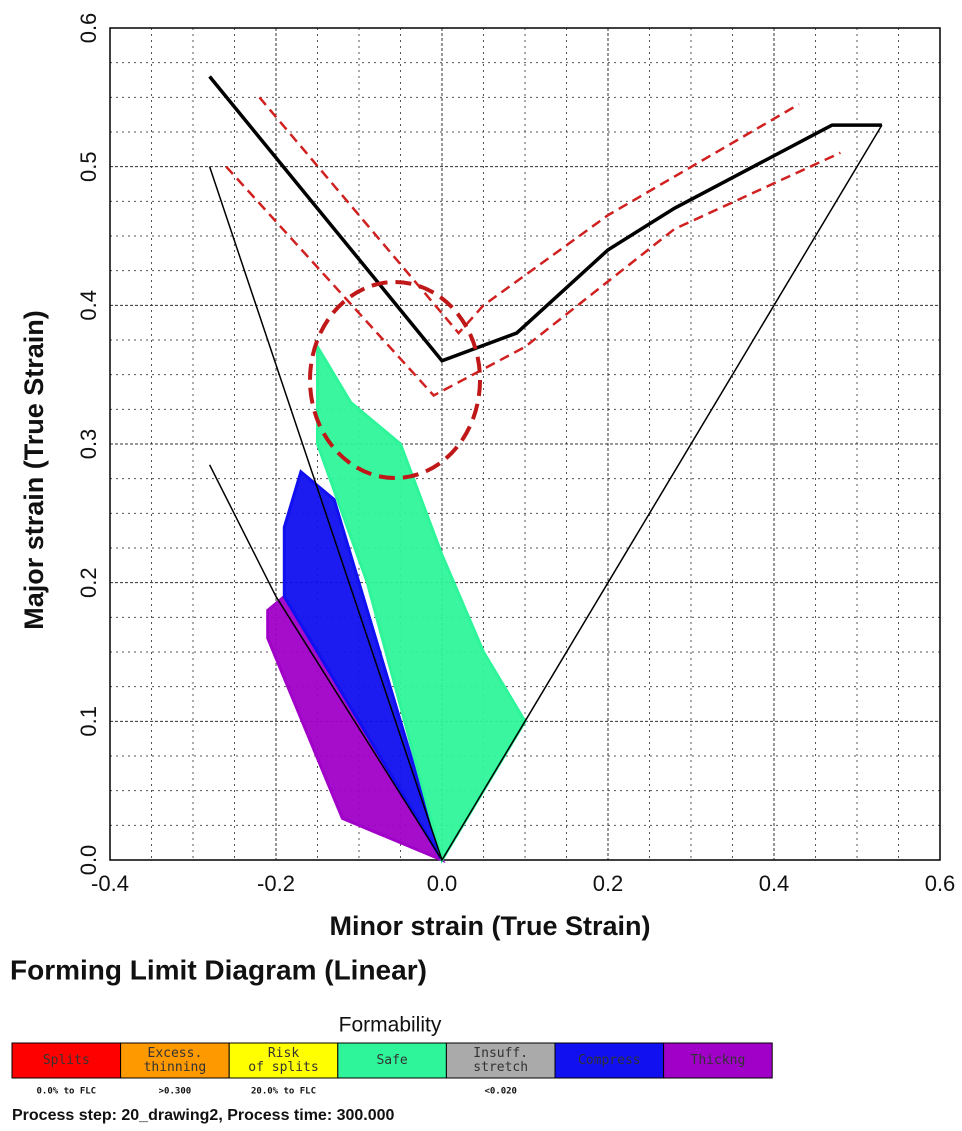 This screenshot has width=962, height=1131. Describe the element at coordinates (88, 444) in the screenshot. I see `y-tick-label: 0.3` at that location.